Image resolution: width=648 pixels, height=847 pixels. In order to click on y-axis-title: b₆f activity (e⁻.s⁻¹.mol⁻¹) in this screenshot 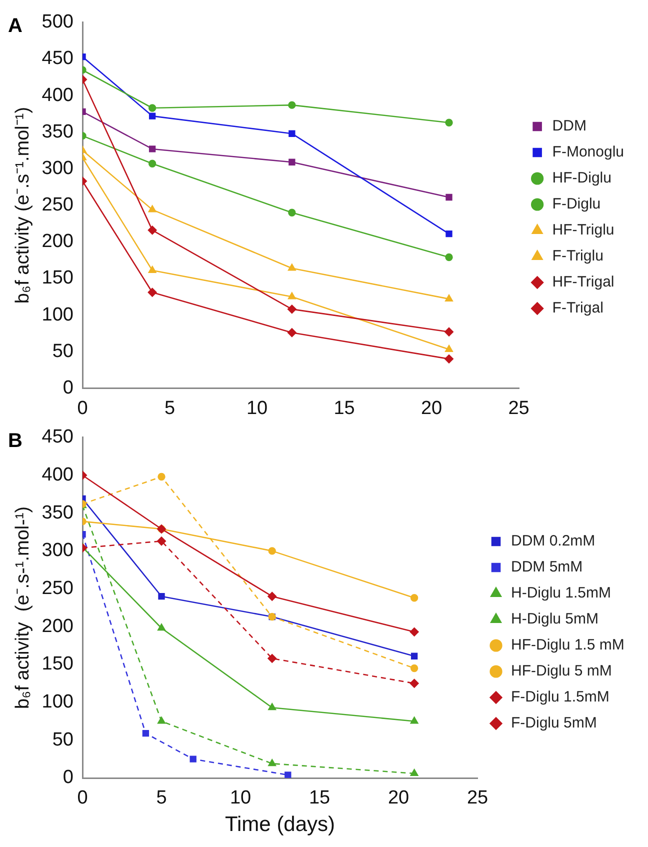, I will do `click(23, 205)`.